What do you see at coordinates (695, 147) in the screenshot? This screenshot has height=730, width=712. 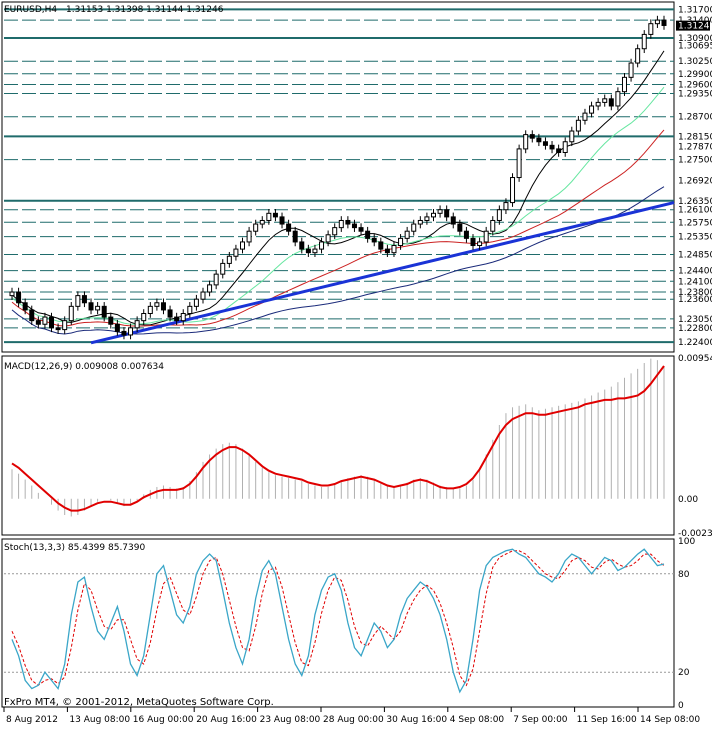 I see `price-label: 1.27870` at bounding box center [695, 147].